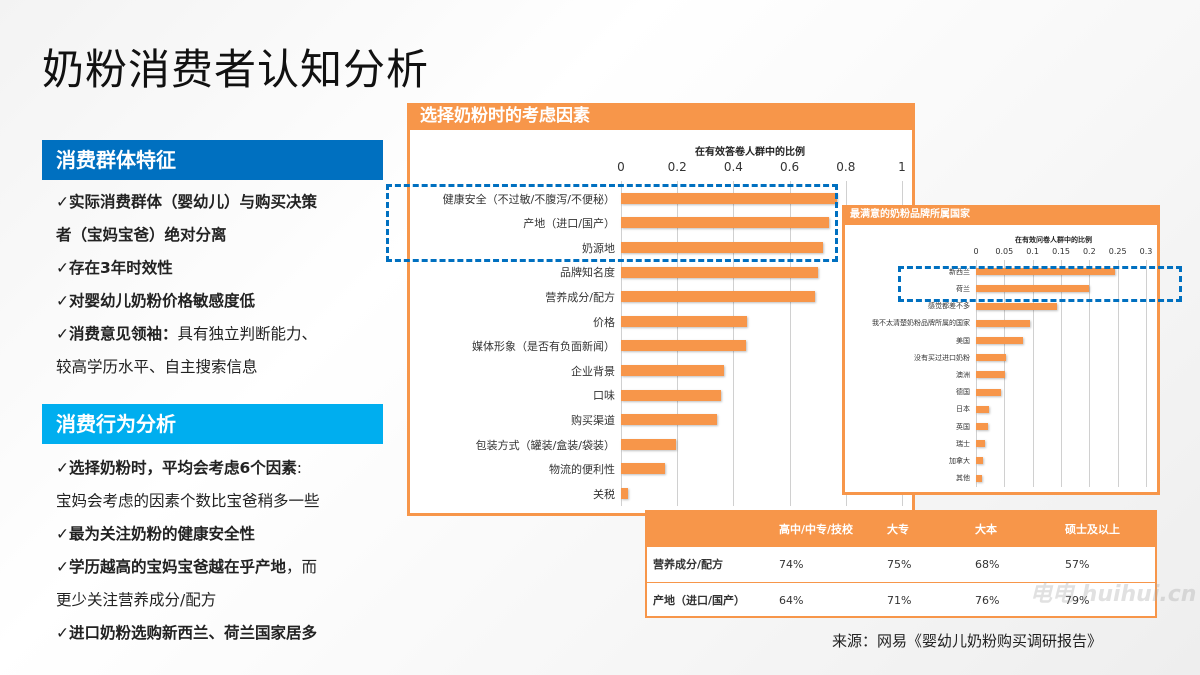 This screenshot has width=1200, height=675. What do you see at coordinates (1053, 240) in the screenshot?
I see `country-chart-xlabel: 在有效问卷人群中的比例` at bounding box center [1053, 240].